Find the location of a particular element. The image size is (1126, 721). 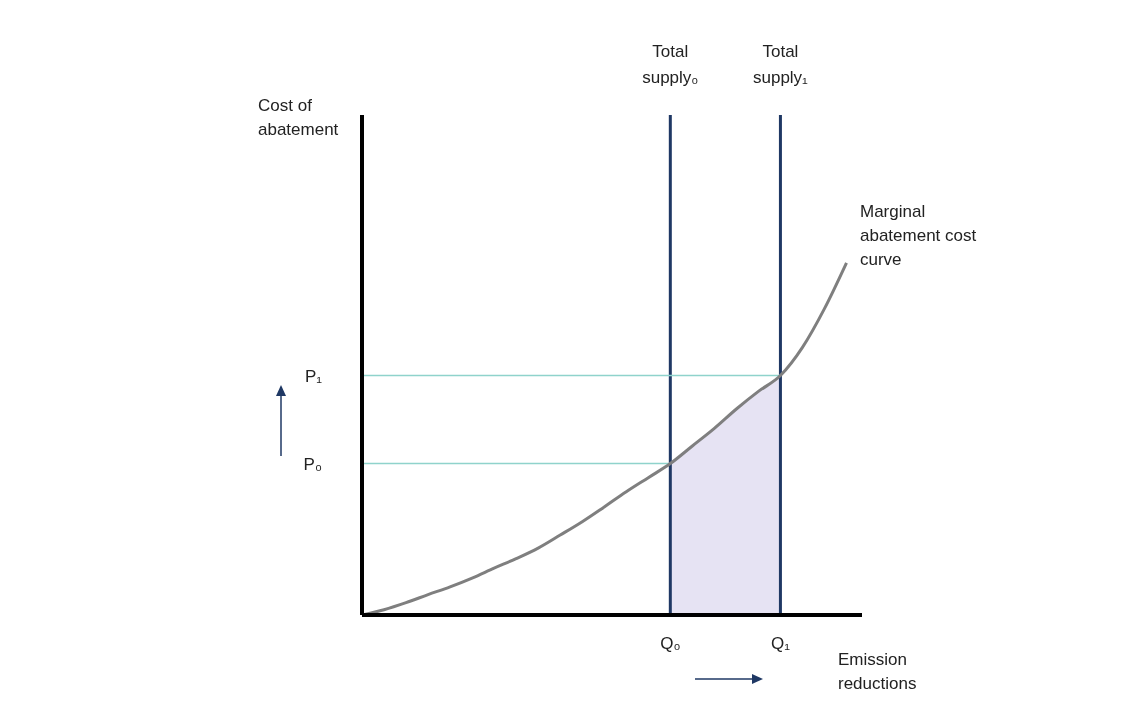

x-tick-label: Q₁ is located at coordinates (780, 644).